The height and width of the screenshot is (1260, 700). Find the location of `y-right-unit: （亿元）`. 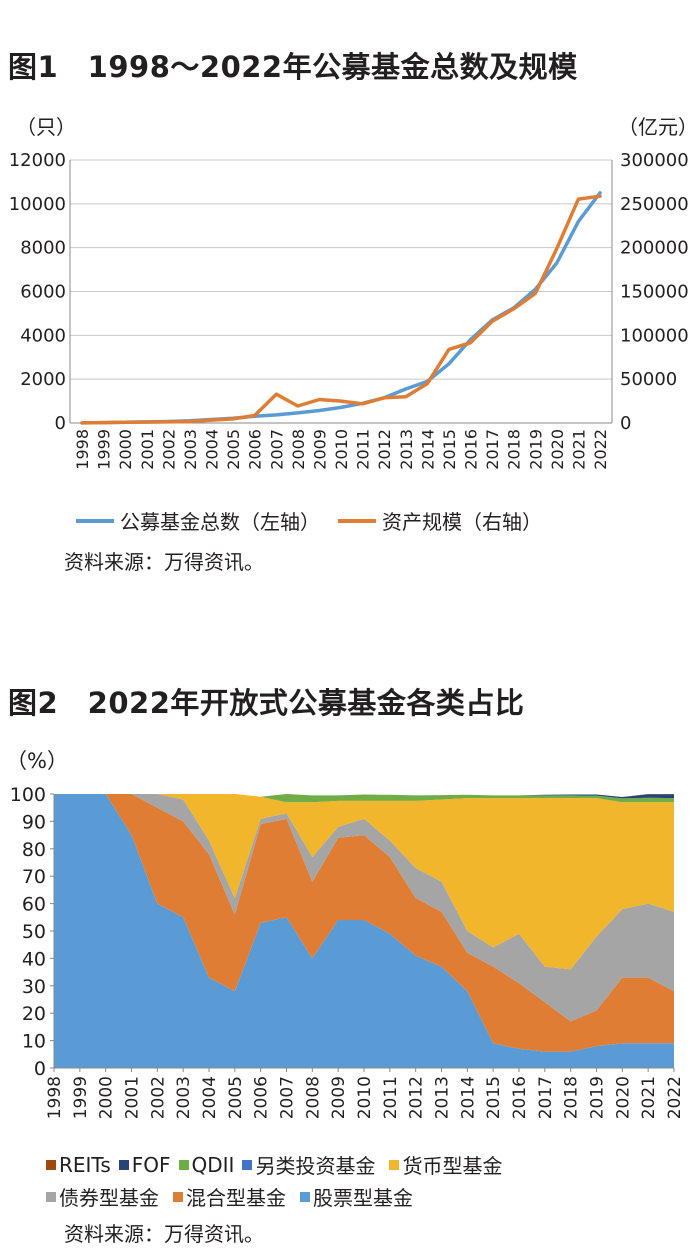

y-right-unit: （亿元） is located at coordinates (658, 127).